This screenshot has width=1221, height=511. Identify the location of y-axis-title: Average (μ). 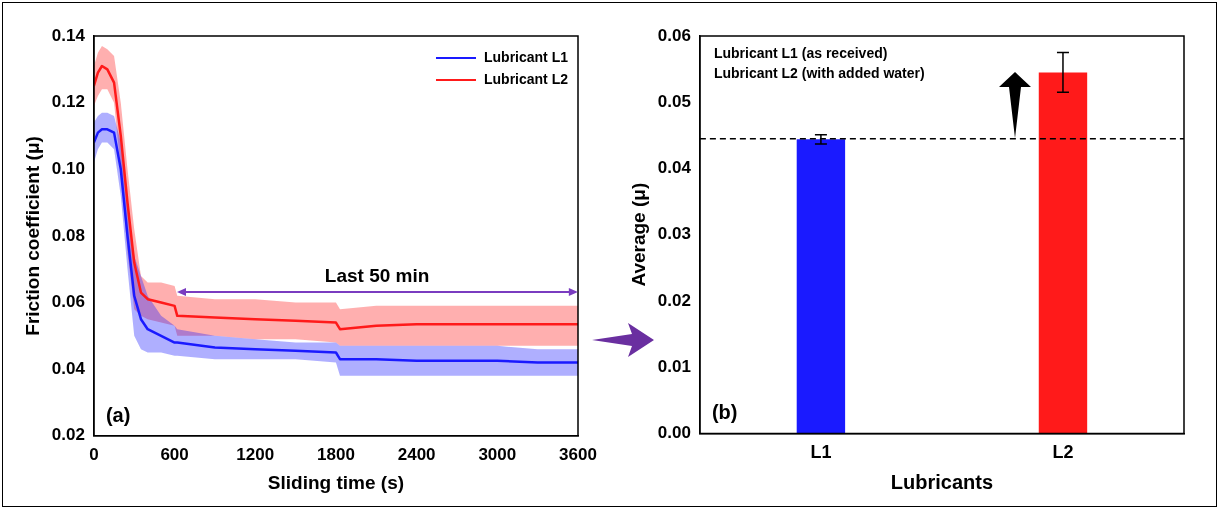
(638, 234).